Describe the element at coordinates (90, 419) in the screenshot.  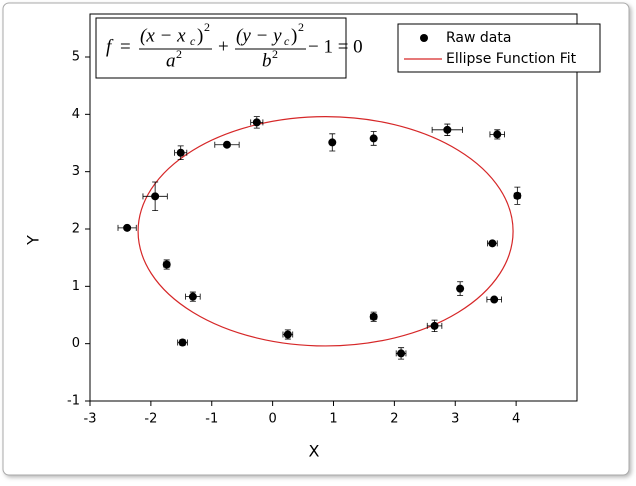
I see `x-tick-label: -3` at that location.